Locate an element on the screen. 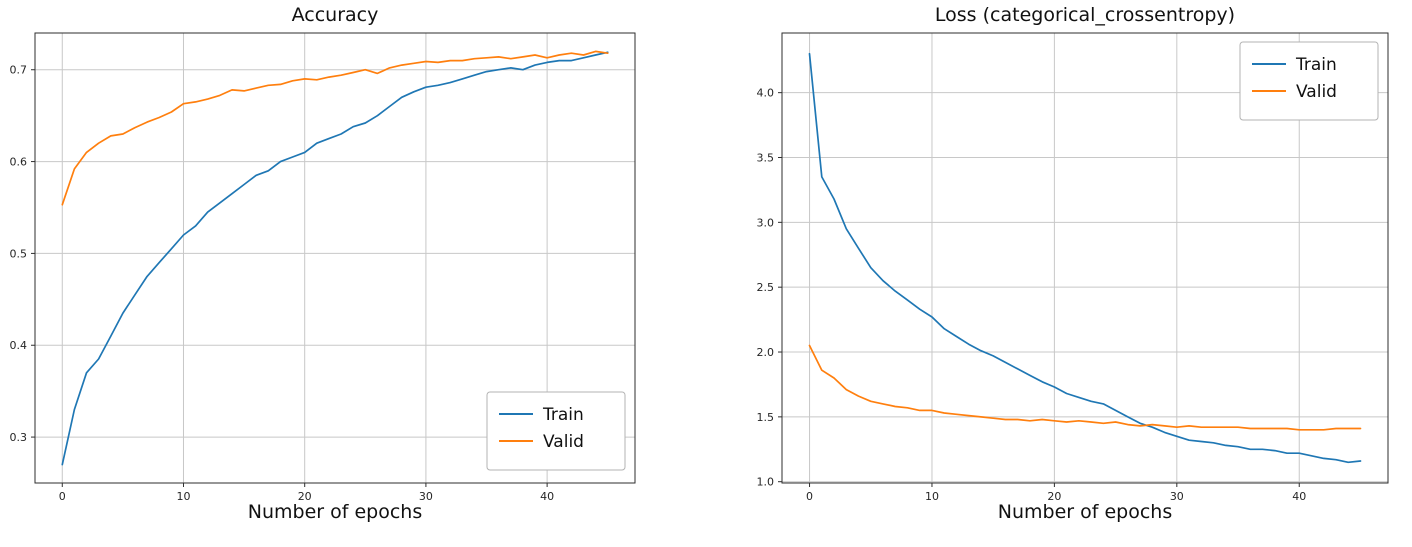 Image resolution: width=1412 pixels, height=547 pixels. svg-text: 3.5 is located at coordinates (766, 157).